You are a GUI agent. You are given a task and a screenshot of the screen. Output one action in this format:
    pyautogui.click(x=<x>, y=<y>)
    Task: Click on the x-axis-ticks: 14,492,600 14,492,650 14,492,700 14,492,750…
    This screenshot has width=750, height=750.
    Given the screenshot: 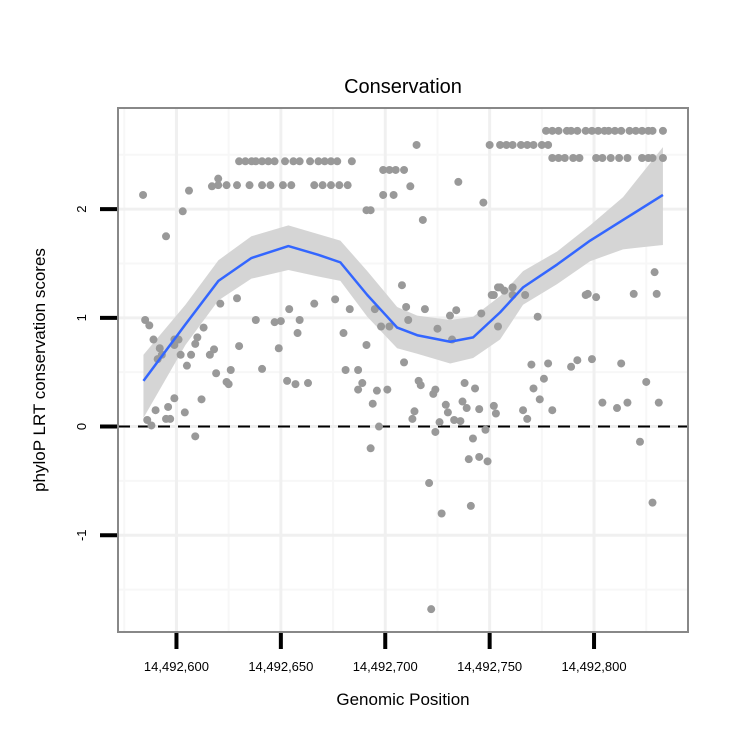 What is the action you would take?
    pyautogui.click(x=385, y=653)
    